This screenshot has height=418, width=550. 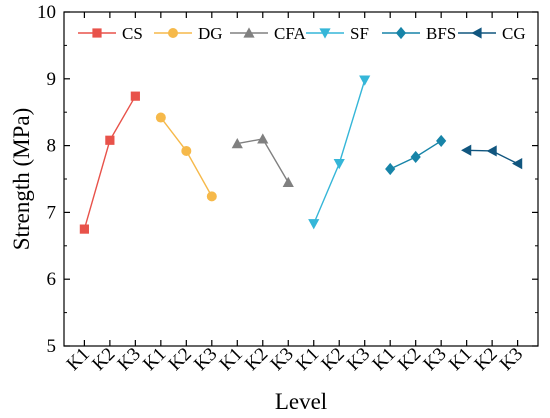 I want to click on legend-label: CG, so click(x=514, y=33).